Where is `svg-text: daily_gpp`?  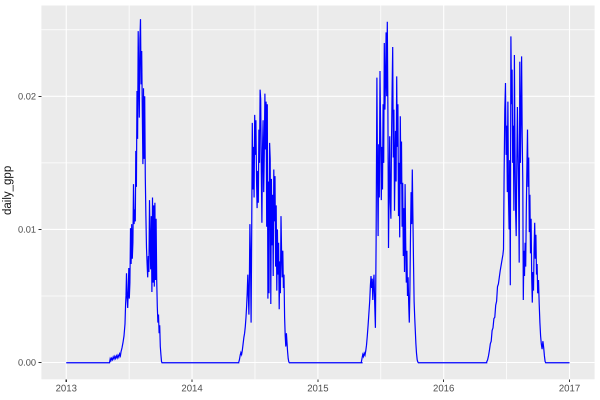
svg-text: daily_gpp is located at coordinates (8, 190).